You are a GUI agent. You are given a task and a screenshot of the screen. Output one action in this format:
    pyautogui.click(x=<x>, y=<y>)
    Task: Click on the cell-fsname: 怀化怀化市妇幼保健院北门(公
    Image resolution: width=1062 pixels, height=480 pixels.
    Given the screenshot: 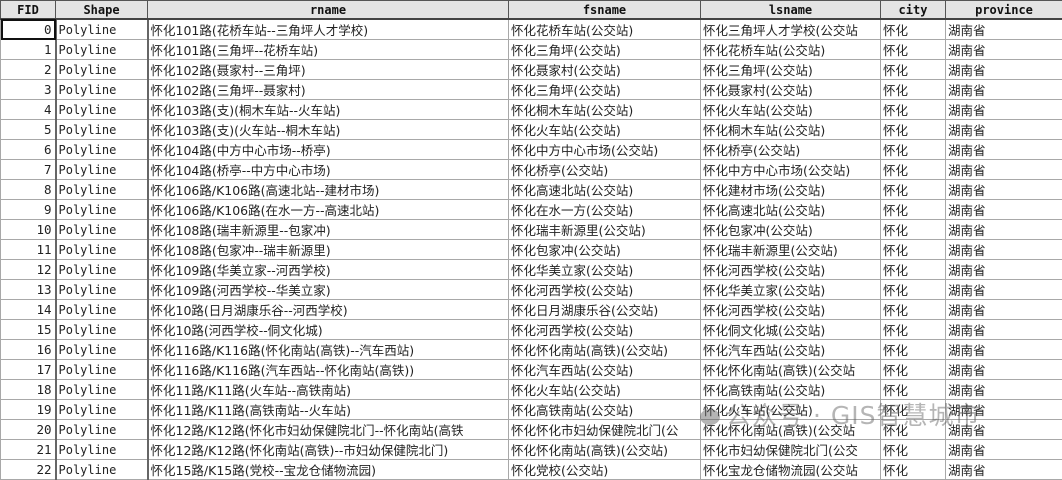 What is the action you would take?
    pyautogui.click(x=605, y=430)
    